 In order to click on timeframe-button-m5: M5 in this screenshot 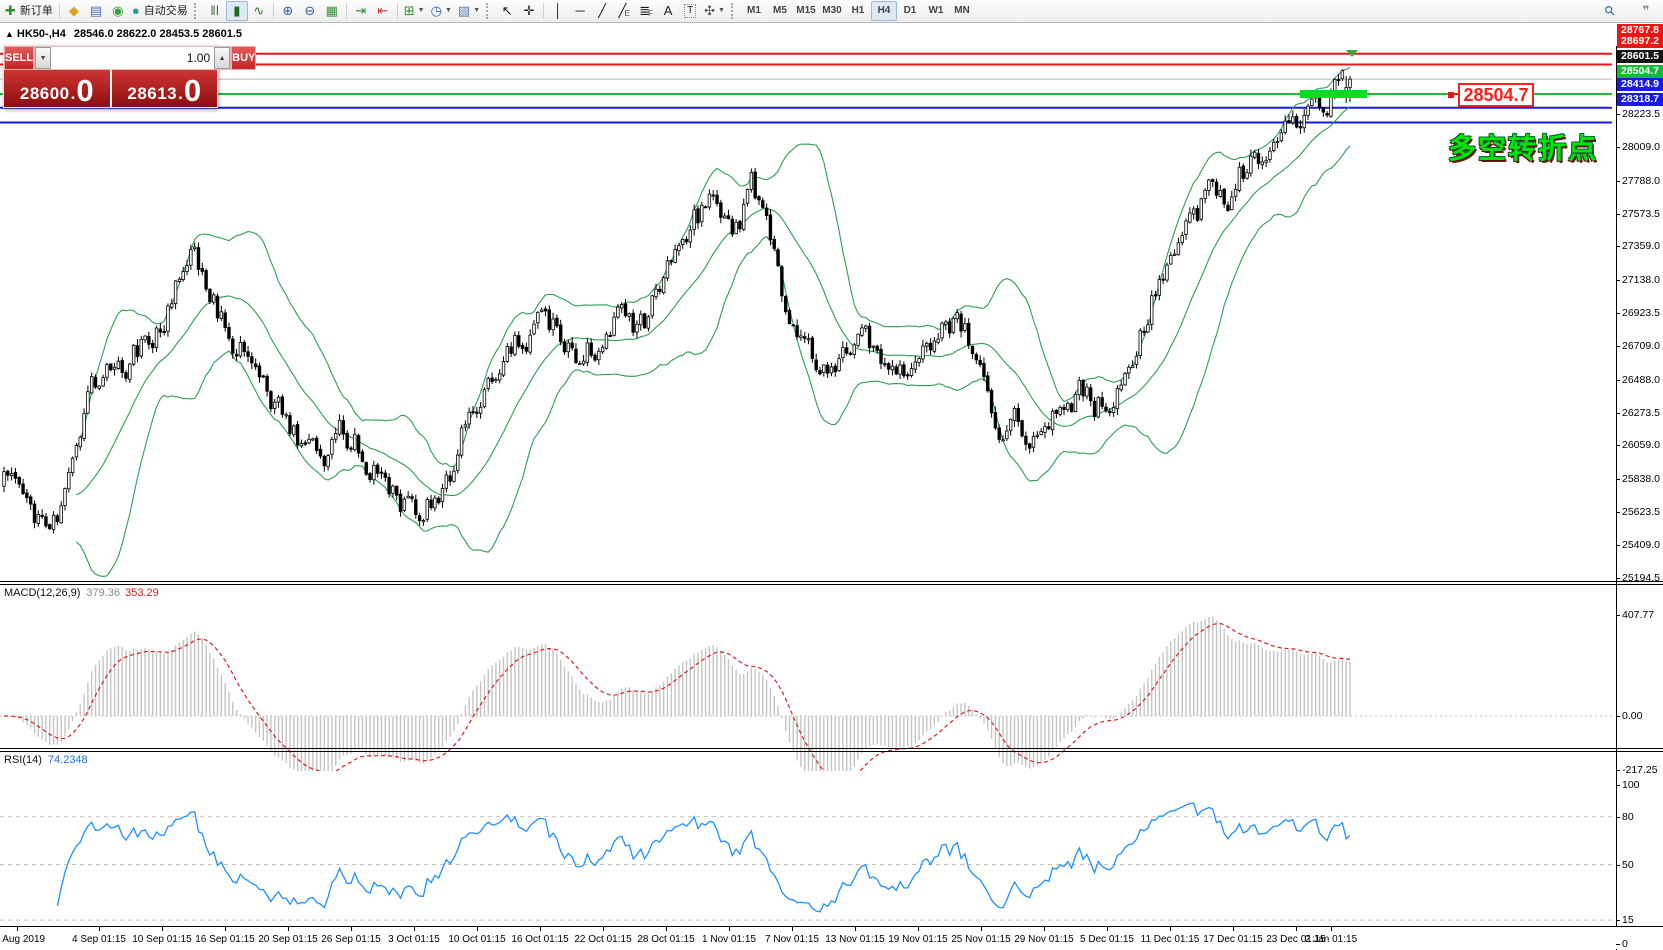, I will do `click(780, 10)`.